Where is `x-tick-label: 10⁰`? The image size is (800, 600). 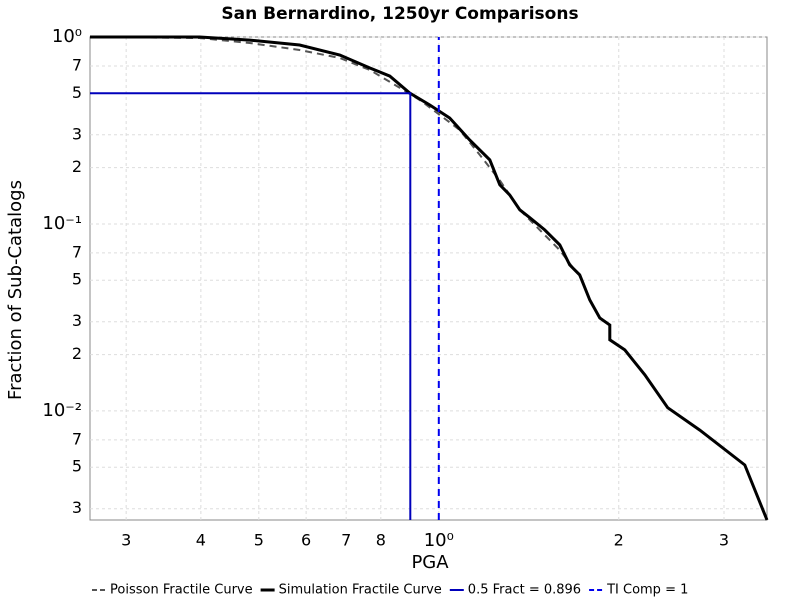
x-tick-label: 10⁰ is located at coordinates (439, 540).